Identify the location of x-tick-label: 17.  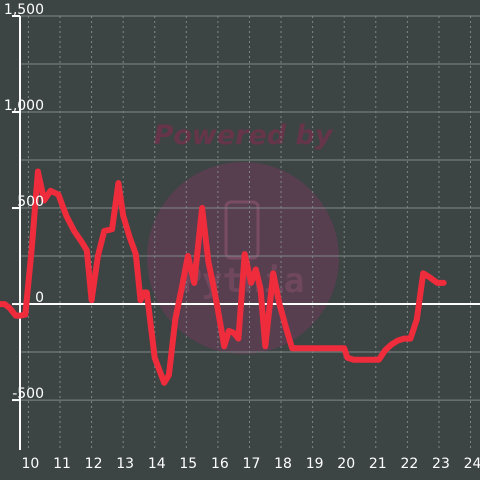
(252, 464).